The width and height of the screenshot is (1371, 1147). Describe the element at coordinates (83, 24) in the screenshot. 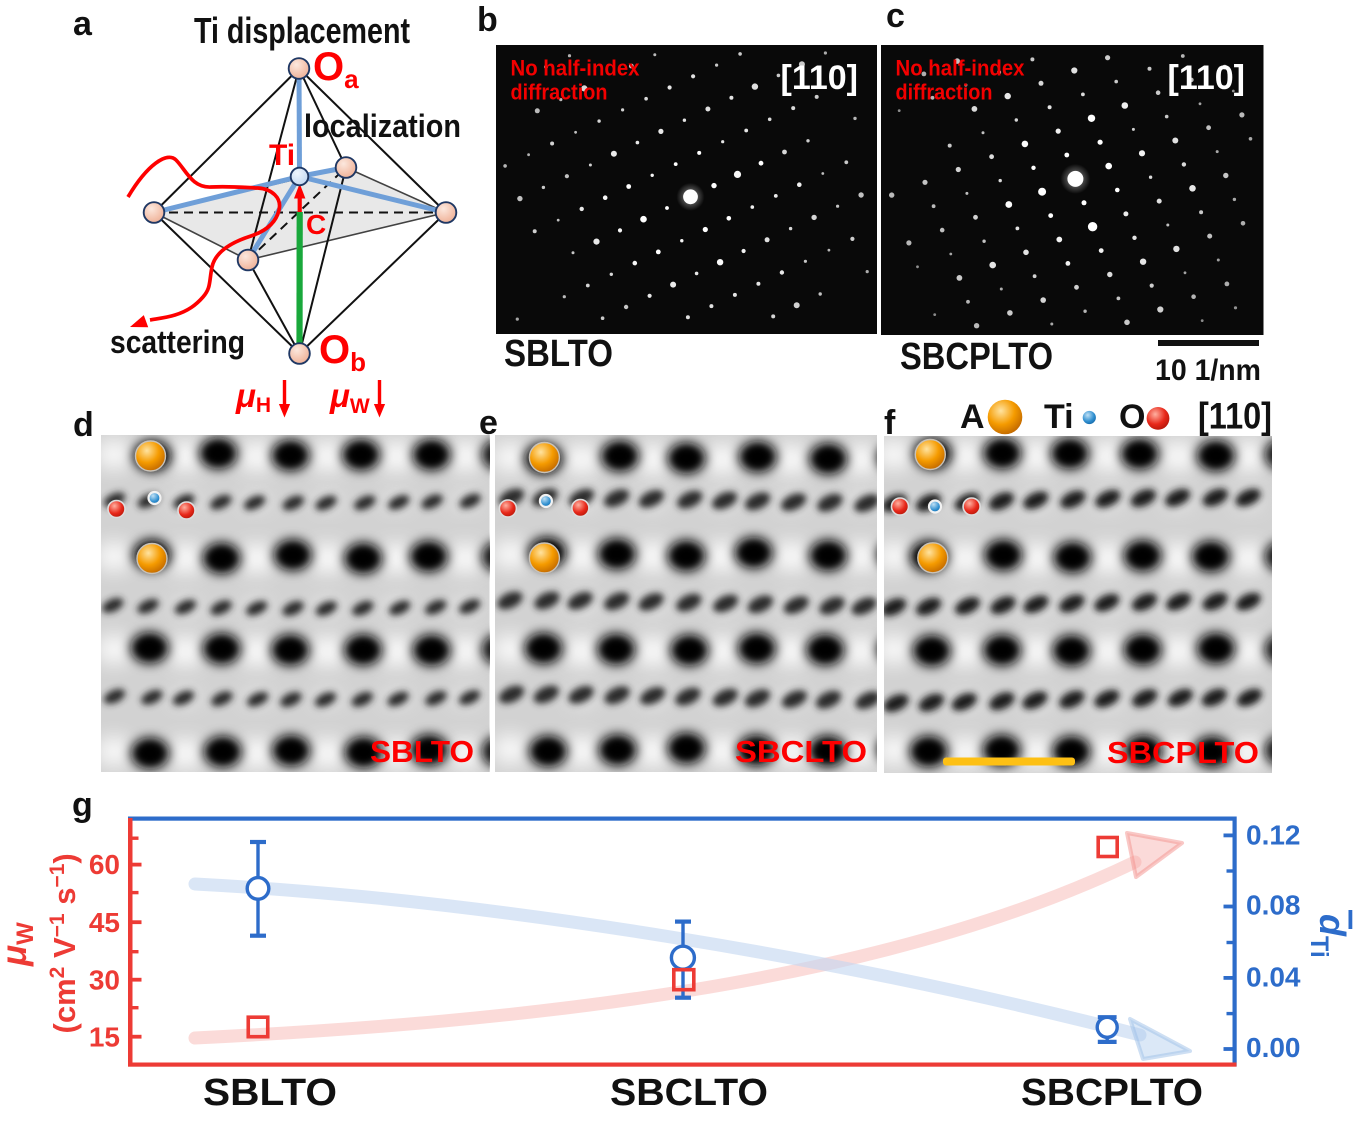

I see `svg-text: a` at that location.